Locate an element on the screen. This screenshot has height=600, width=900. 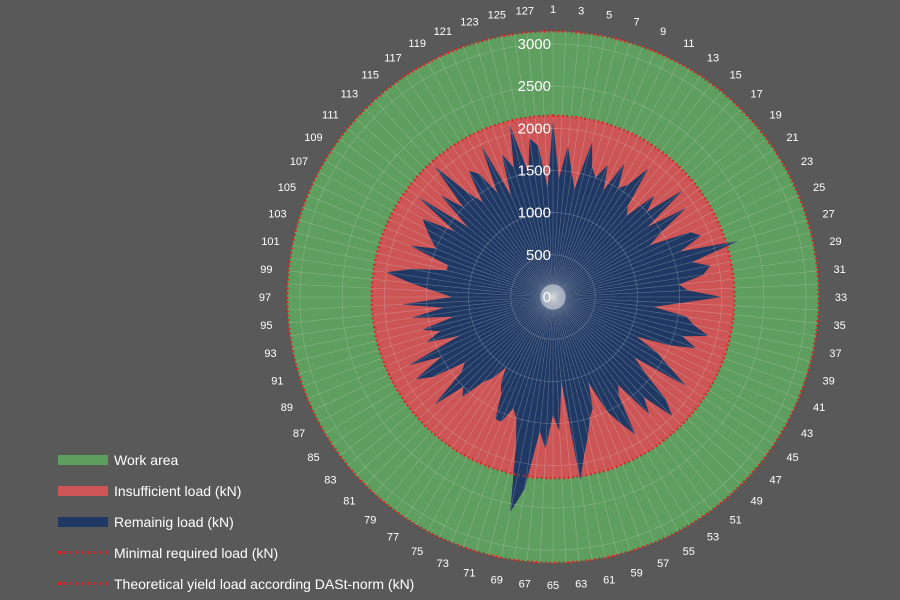
category-label: 25 is located at coordinates (819, 188).